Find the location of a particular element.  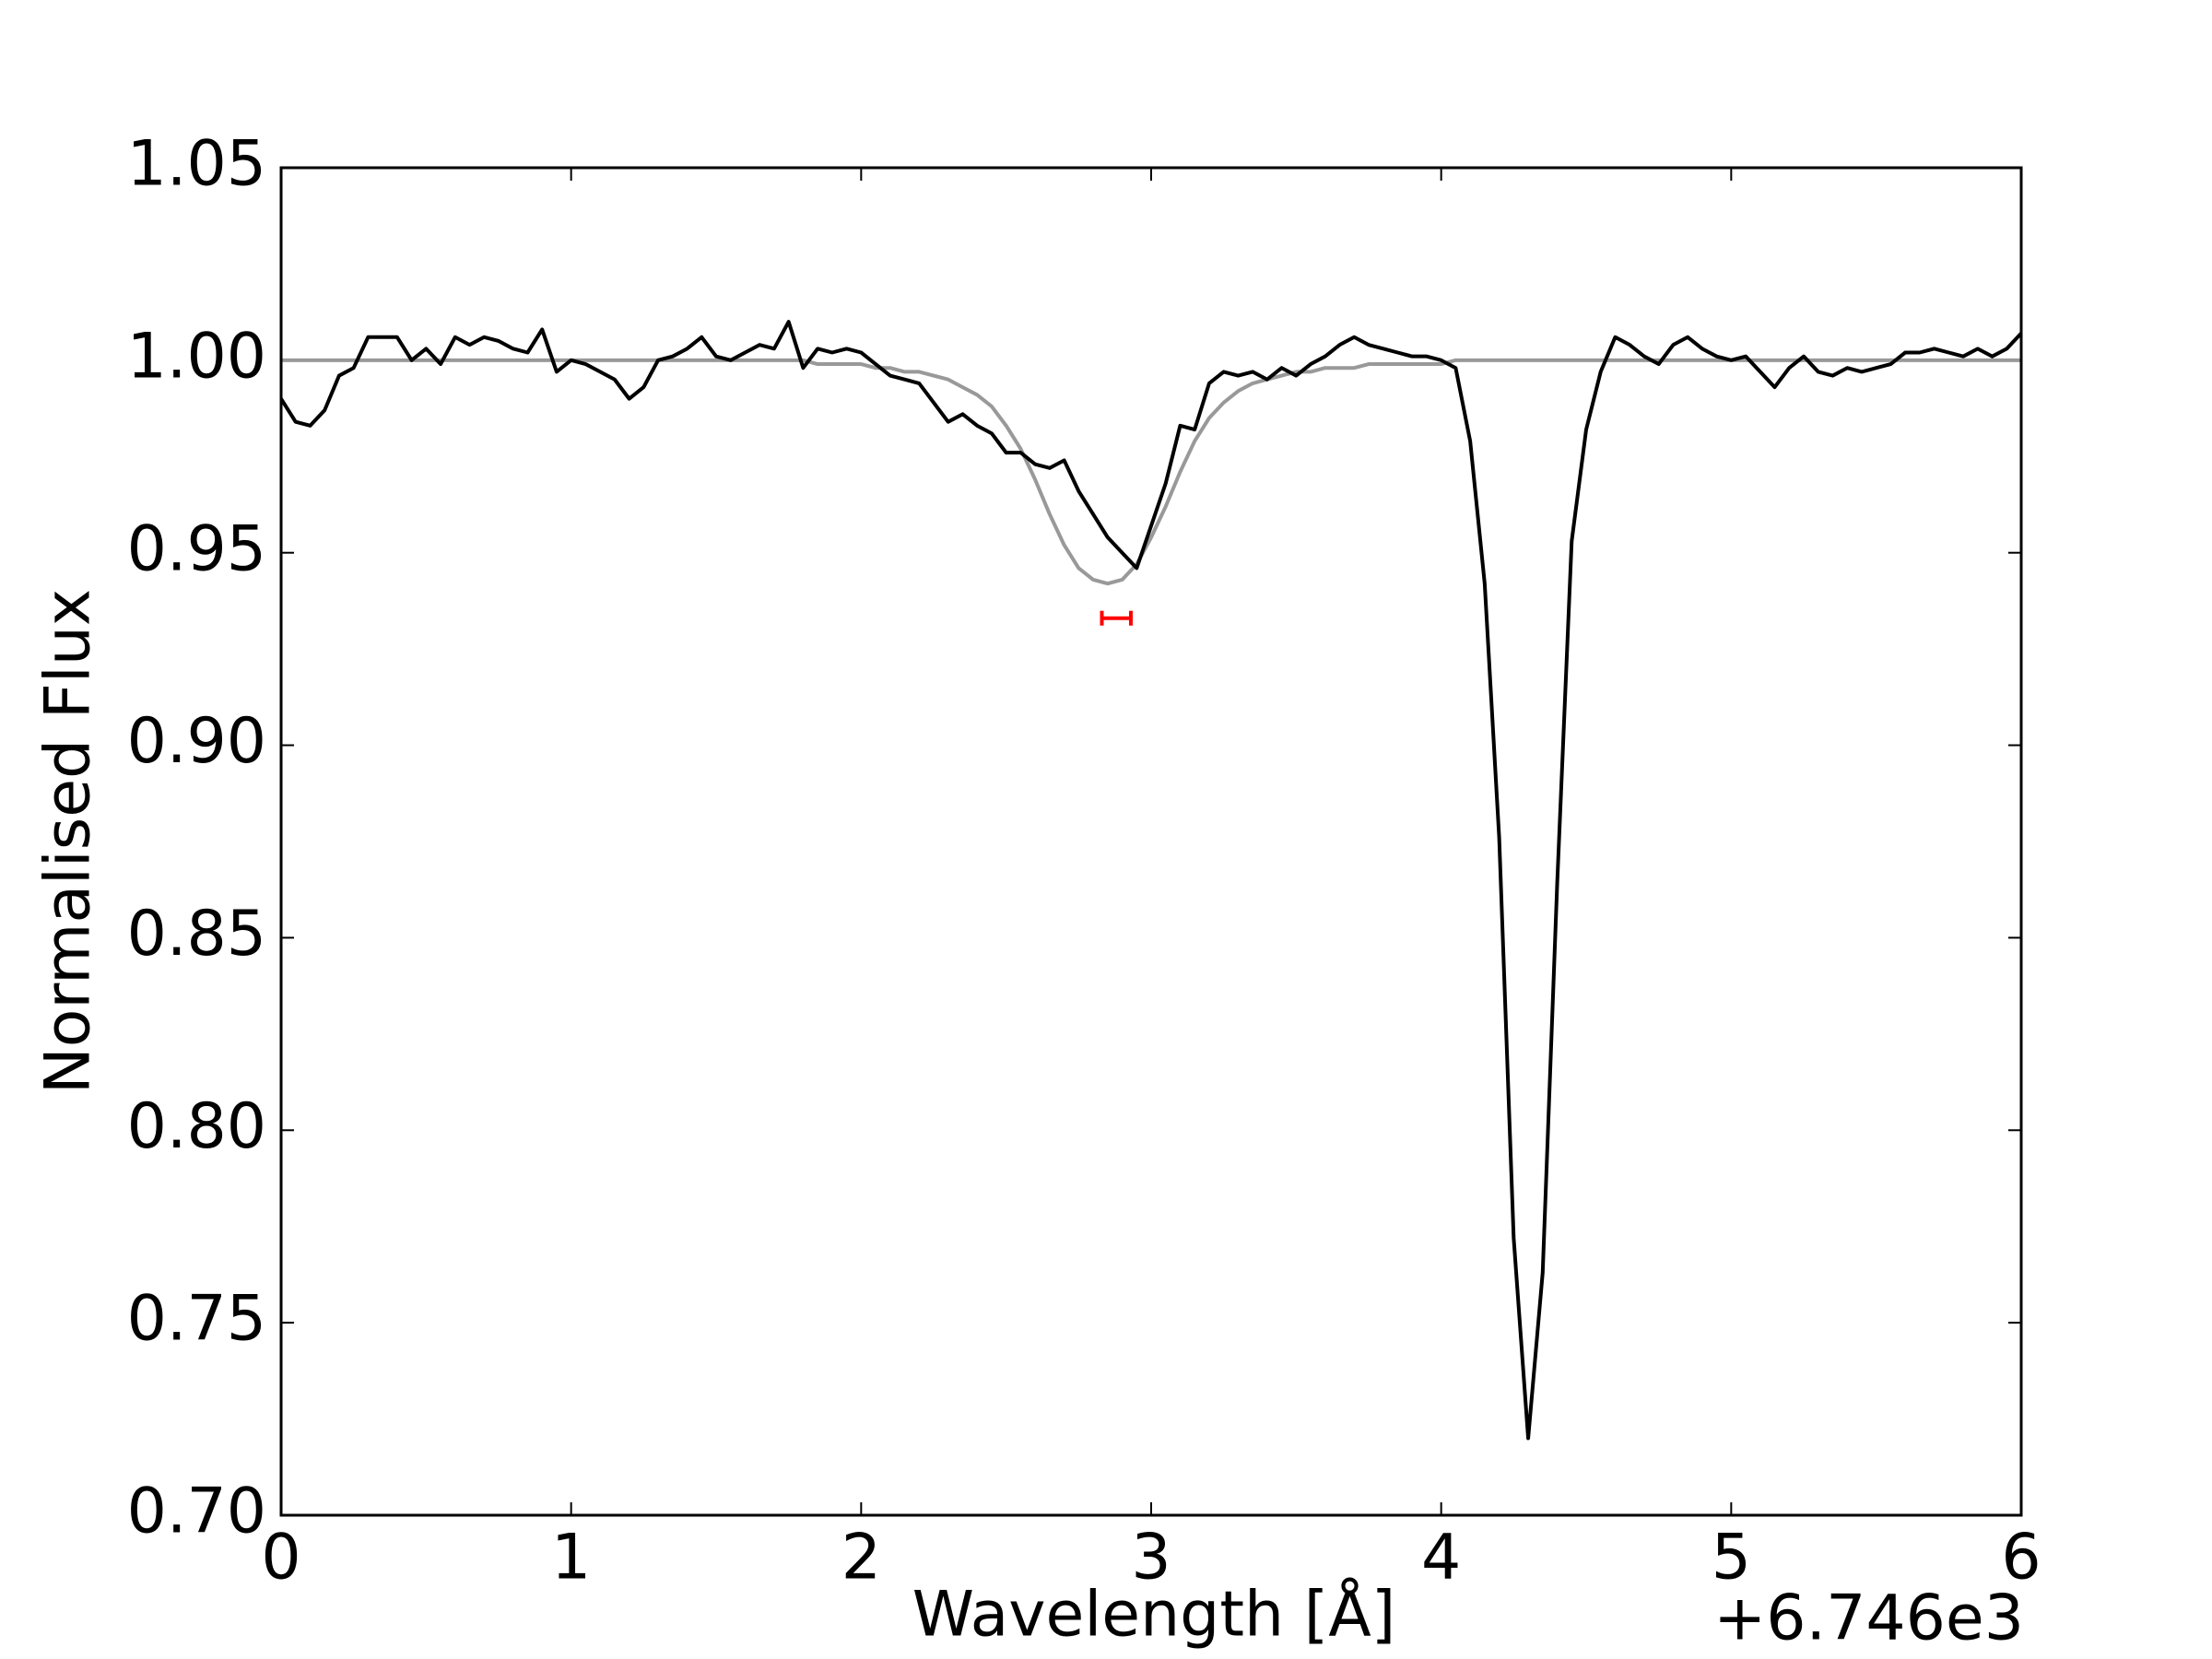

x-tick-label: 4 is located at coordinates (1441, 1558).